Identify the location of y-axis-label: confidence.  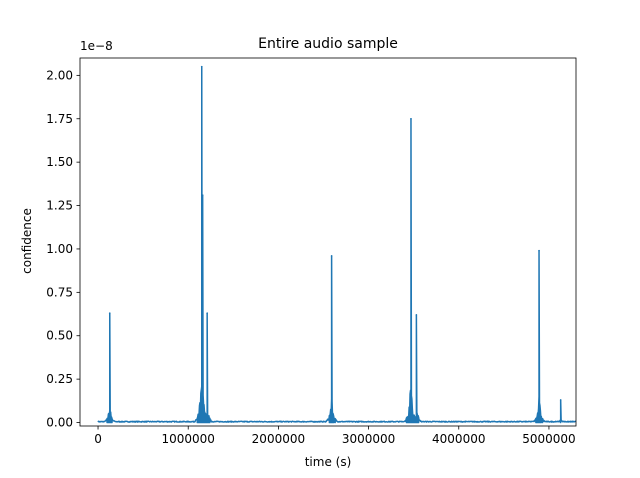
(27, 241).